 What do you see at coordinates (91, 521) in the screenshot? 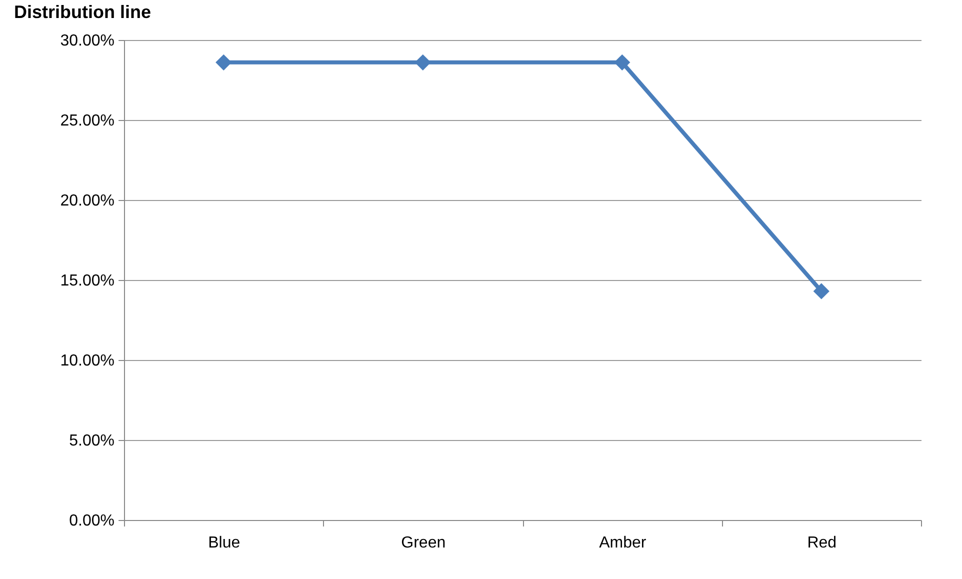
I see `y-tick-label: 0.00%` at bounding box center [91, 521].